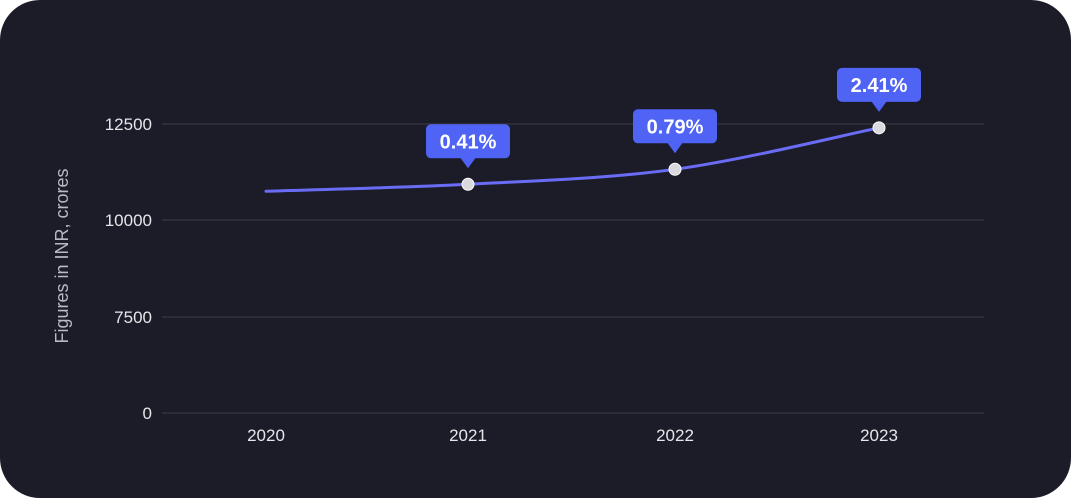  I want to click on y-axis-ticks: 0 7500 10000 12500, so click(128, 269).